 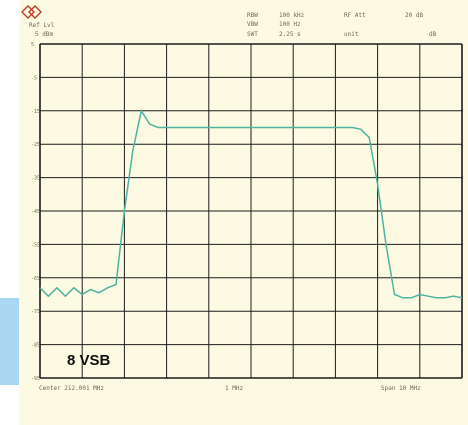 What do you see at coordinates (252, 34) in the screenshot?
I see `swt-label: SWT` at bounding box center [252, 34].